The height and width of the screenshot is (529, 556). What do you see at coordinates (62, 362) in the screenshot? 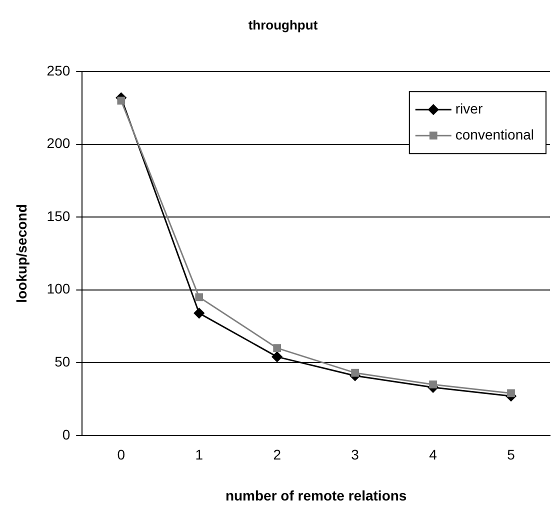
I see `y-tick-label: 50` at bounding box center [62, 362].